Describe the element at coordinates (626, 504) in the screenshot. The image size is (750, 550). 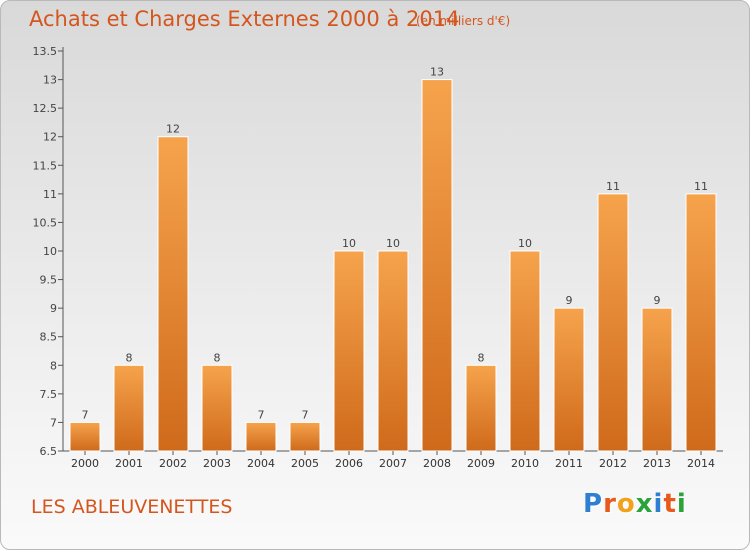
I see `logo-letter: o` at that location.